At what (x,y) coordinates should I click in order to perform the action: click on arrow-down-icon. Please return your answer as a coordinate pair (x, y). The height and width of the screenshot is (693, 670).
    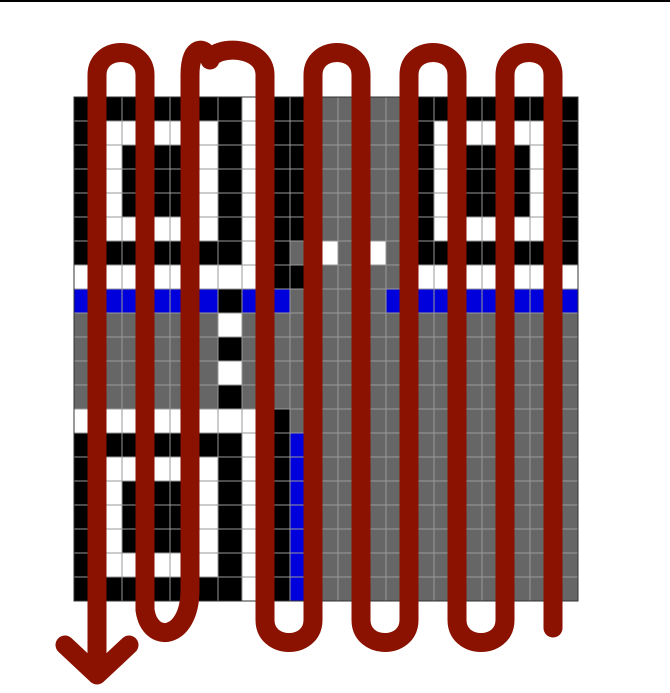
    Looking at the image, I should click on (97, 660).